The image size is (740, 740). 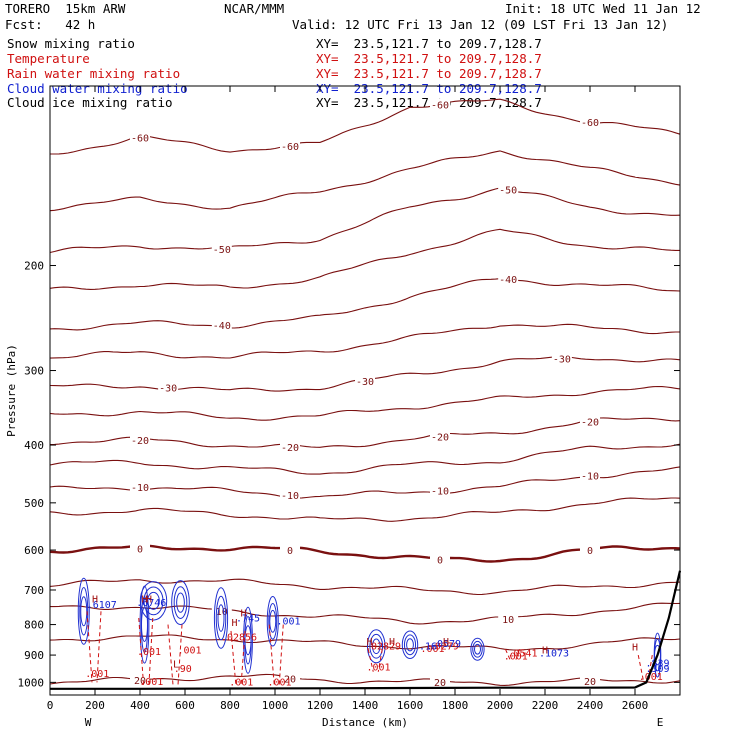 What do you see at coordinates (11, 390) in the screenshot?
I see `y-axis-label: Pressure (hPa)` at bounding box center [11, 390].